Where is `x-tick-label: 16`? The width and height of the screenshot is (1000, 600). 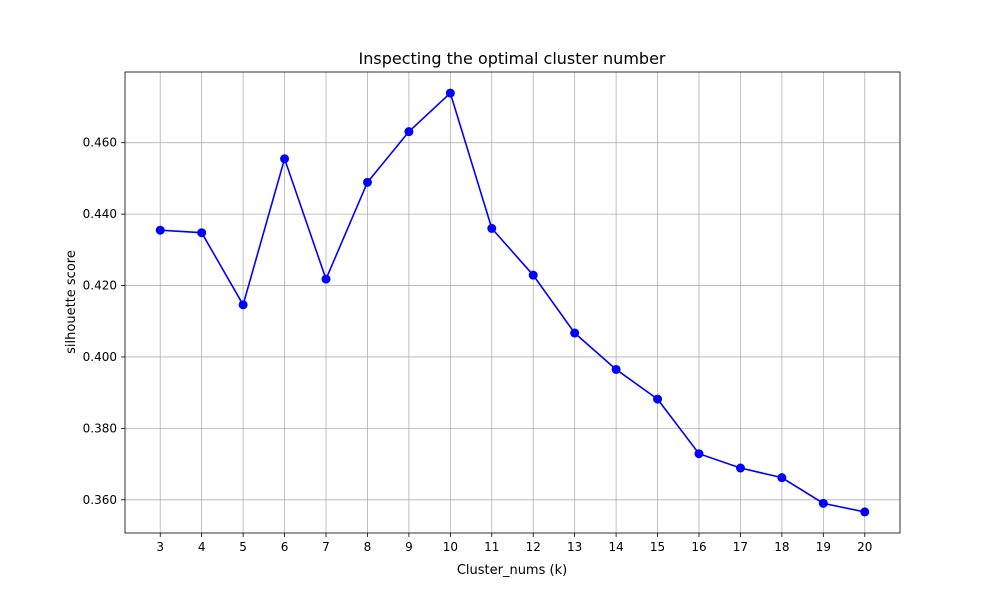 x-tick-label: 16 is located at coordinates (698, 547).